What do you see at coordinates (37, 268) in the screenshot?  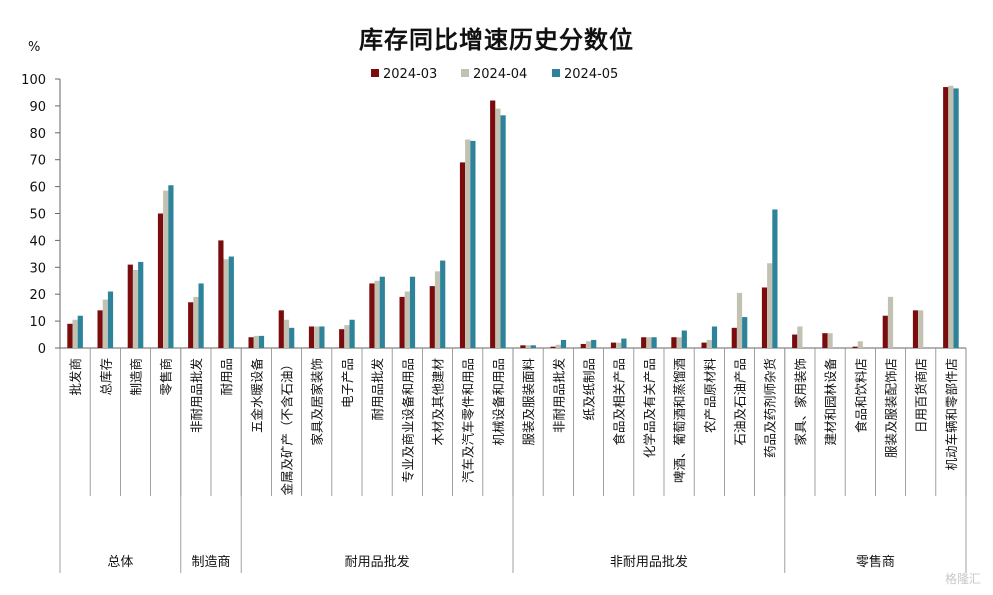 I see `y-tick-label: 30` at bounding box center [37, 268].